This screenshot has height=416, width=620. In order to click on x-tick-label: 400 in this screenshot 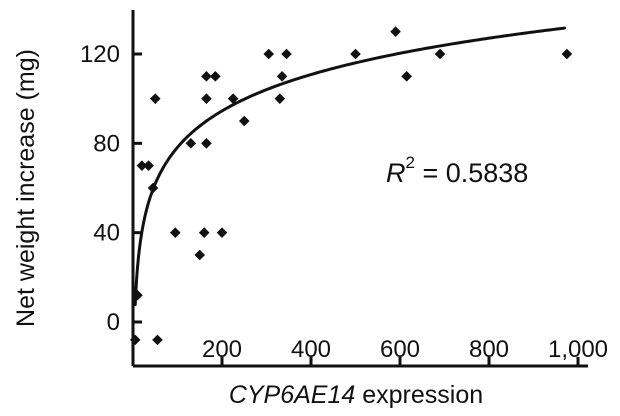, I will do `click(311, 349)`.